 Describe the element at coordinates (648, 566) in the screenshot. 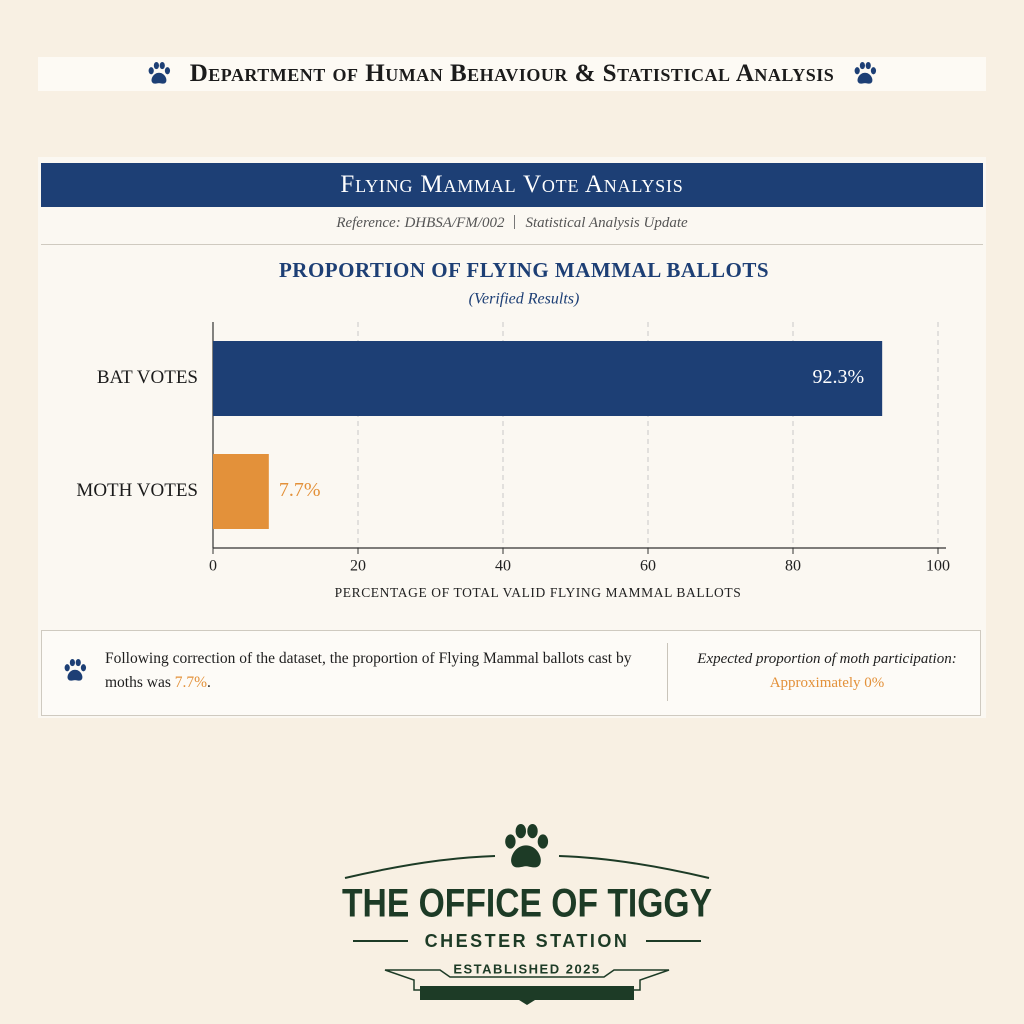

I see `x-tick-label: 60` at that location.